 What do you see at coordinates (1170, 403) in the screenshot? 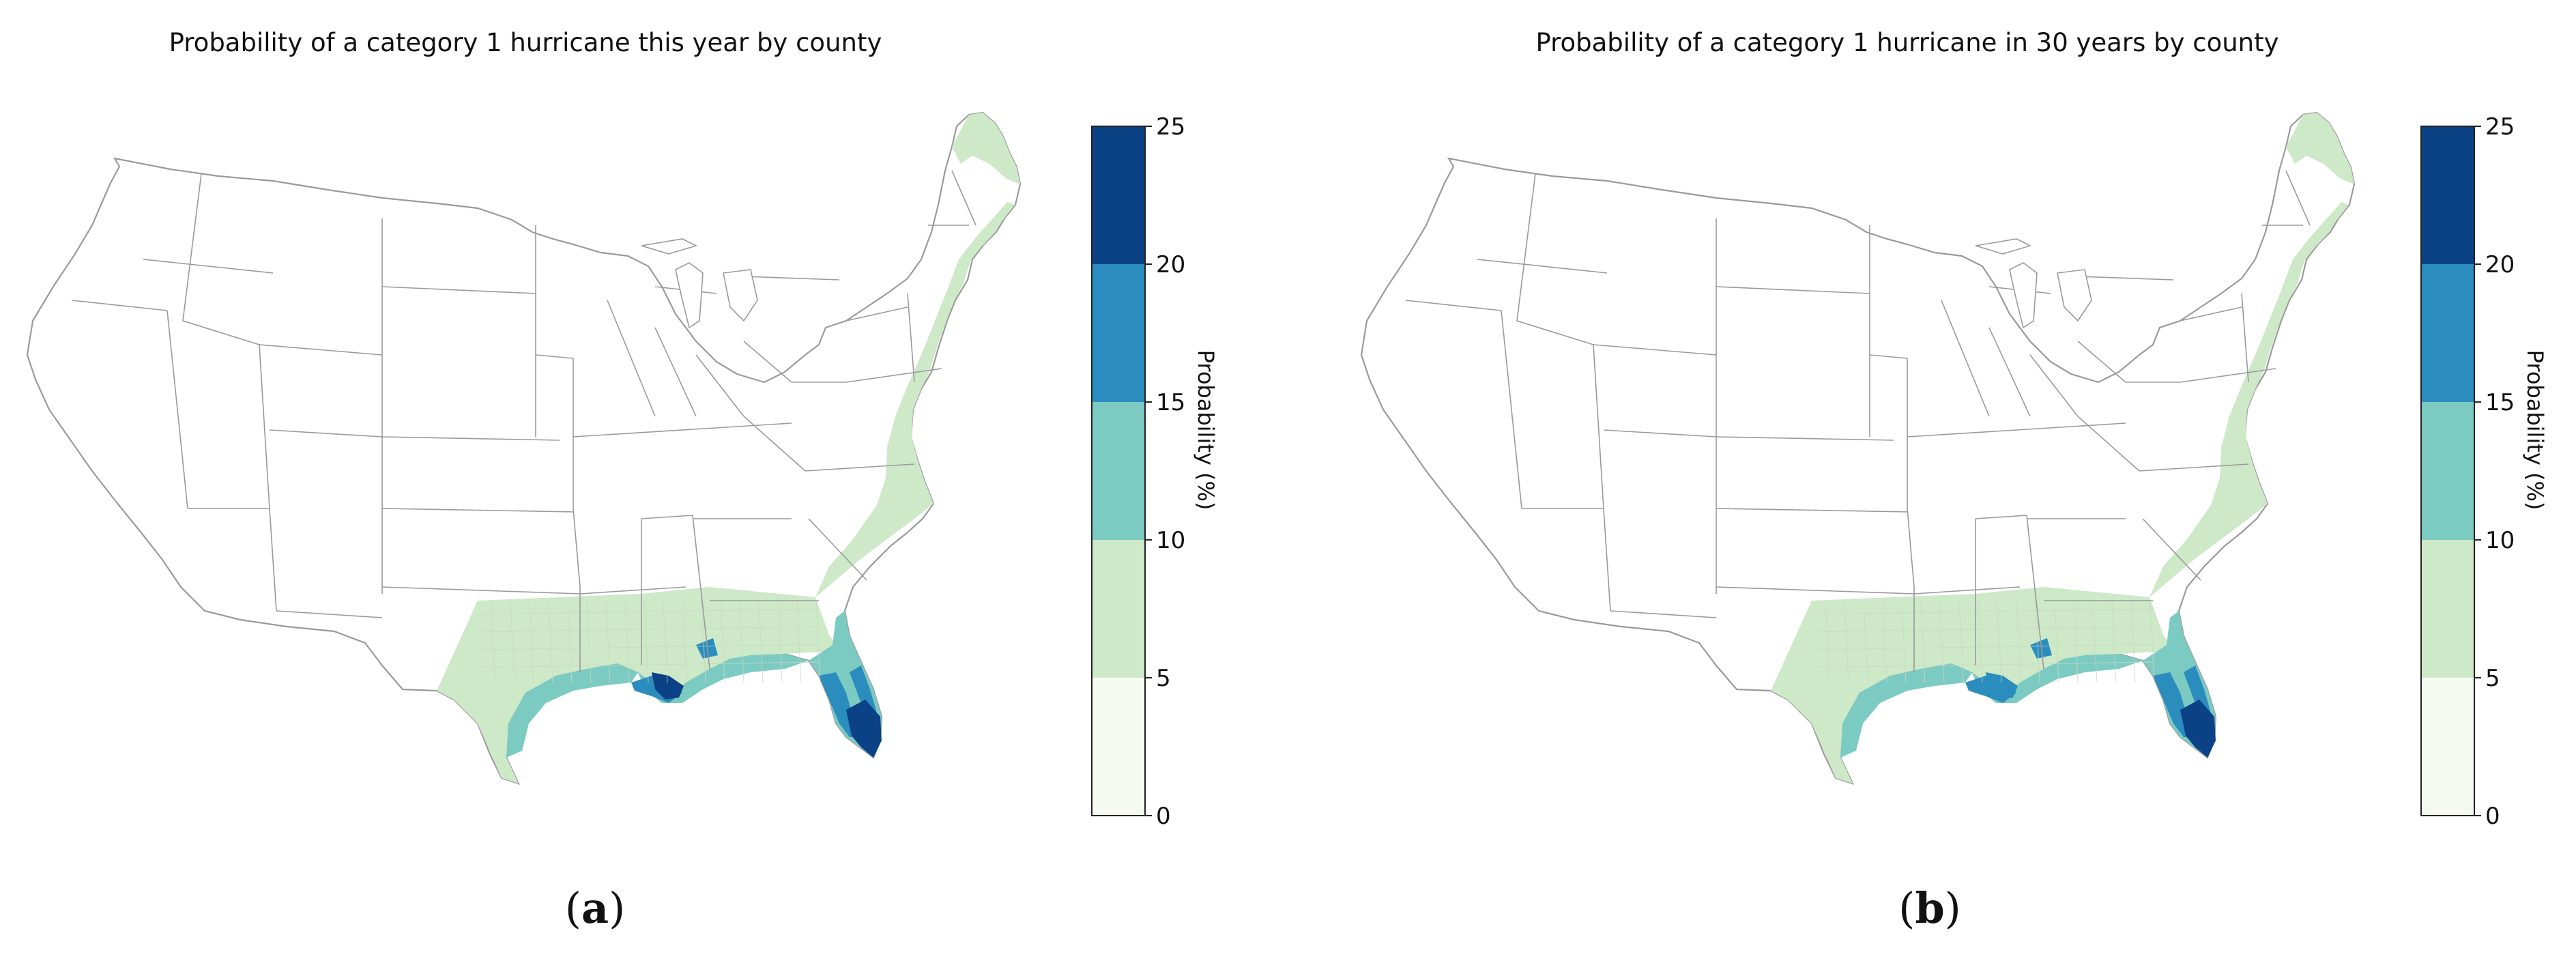
I see `colorbar-tick-label: 15` at bounding box center [1170, 403].